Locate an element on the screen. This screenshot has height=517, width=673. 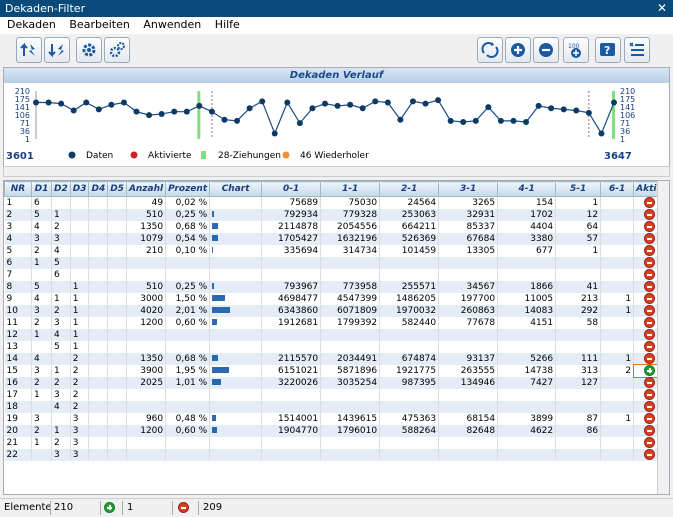
table-row: 13 5 1 is located at coordinates (335, 347).